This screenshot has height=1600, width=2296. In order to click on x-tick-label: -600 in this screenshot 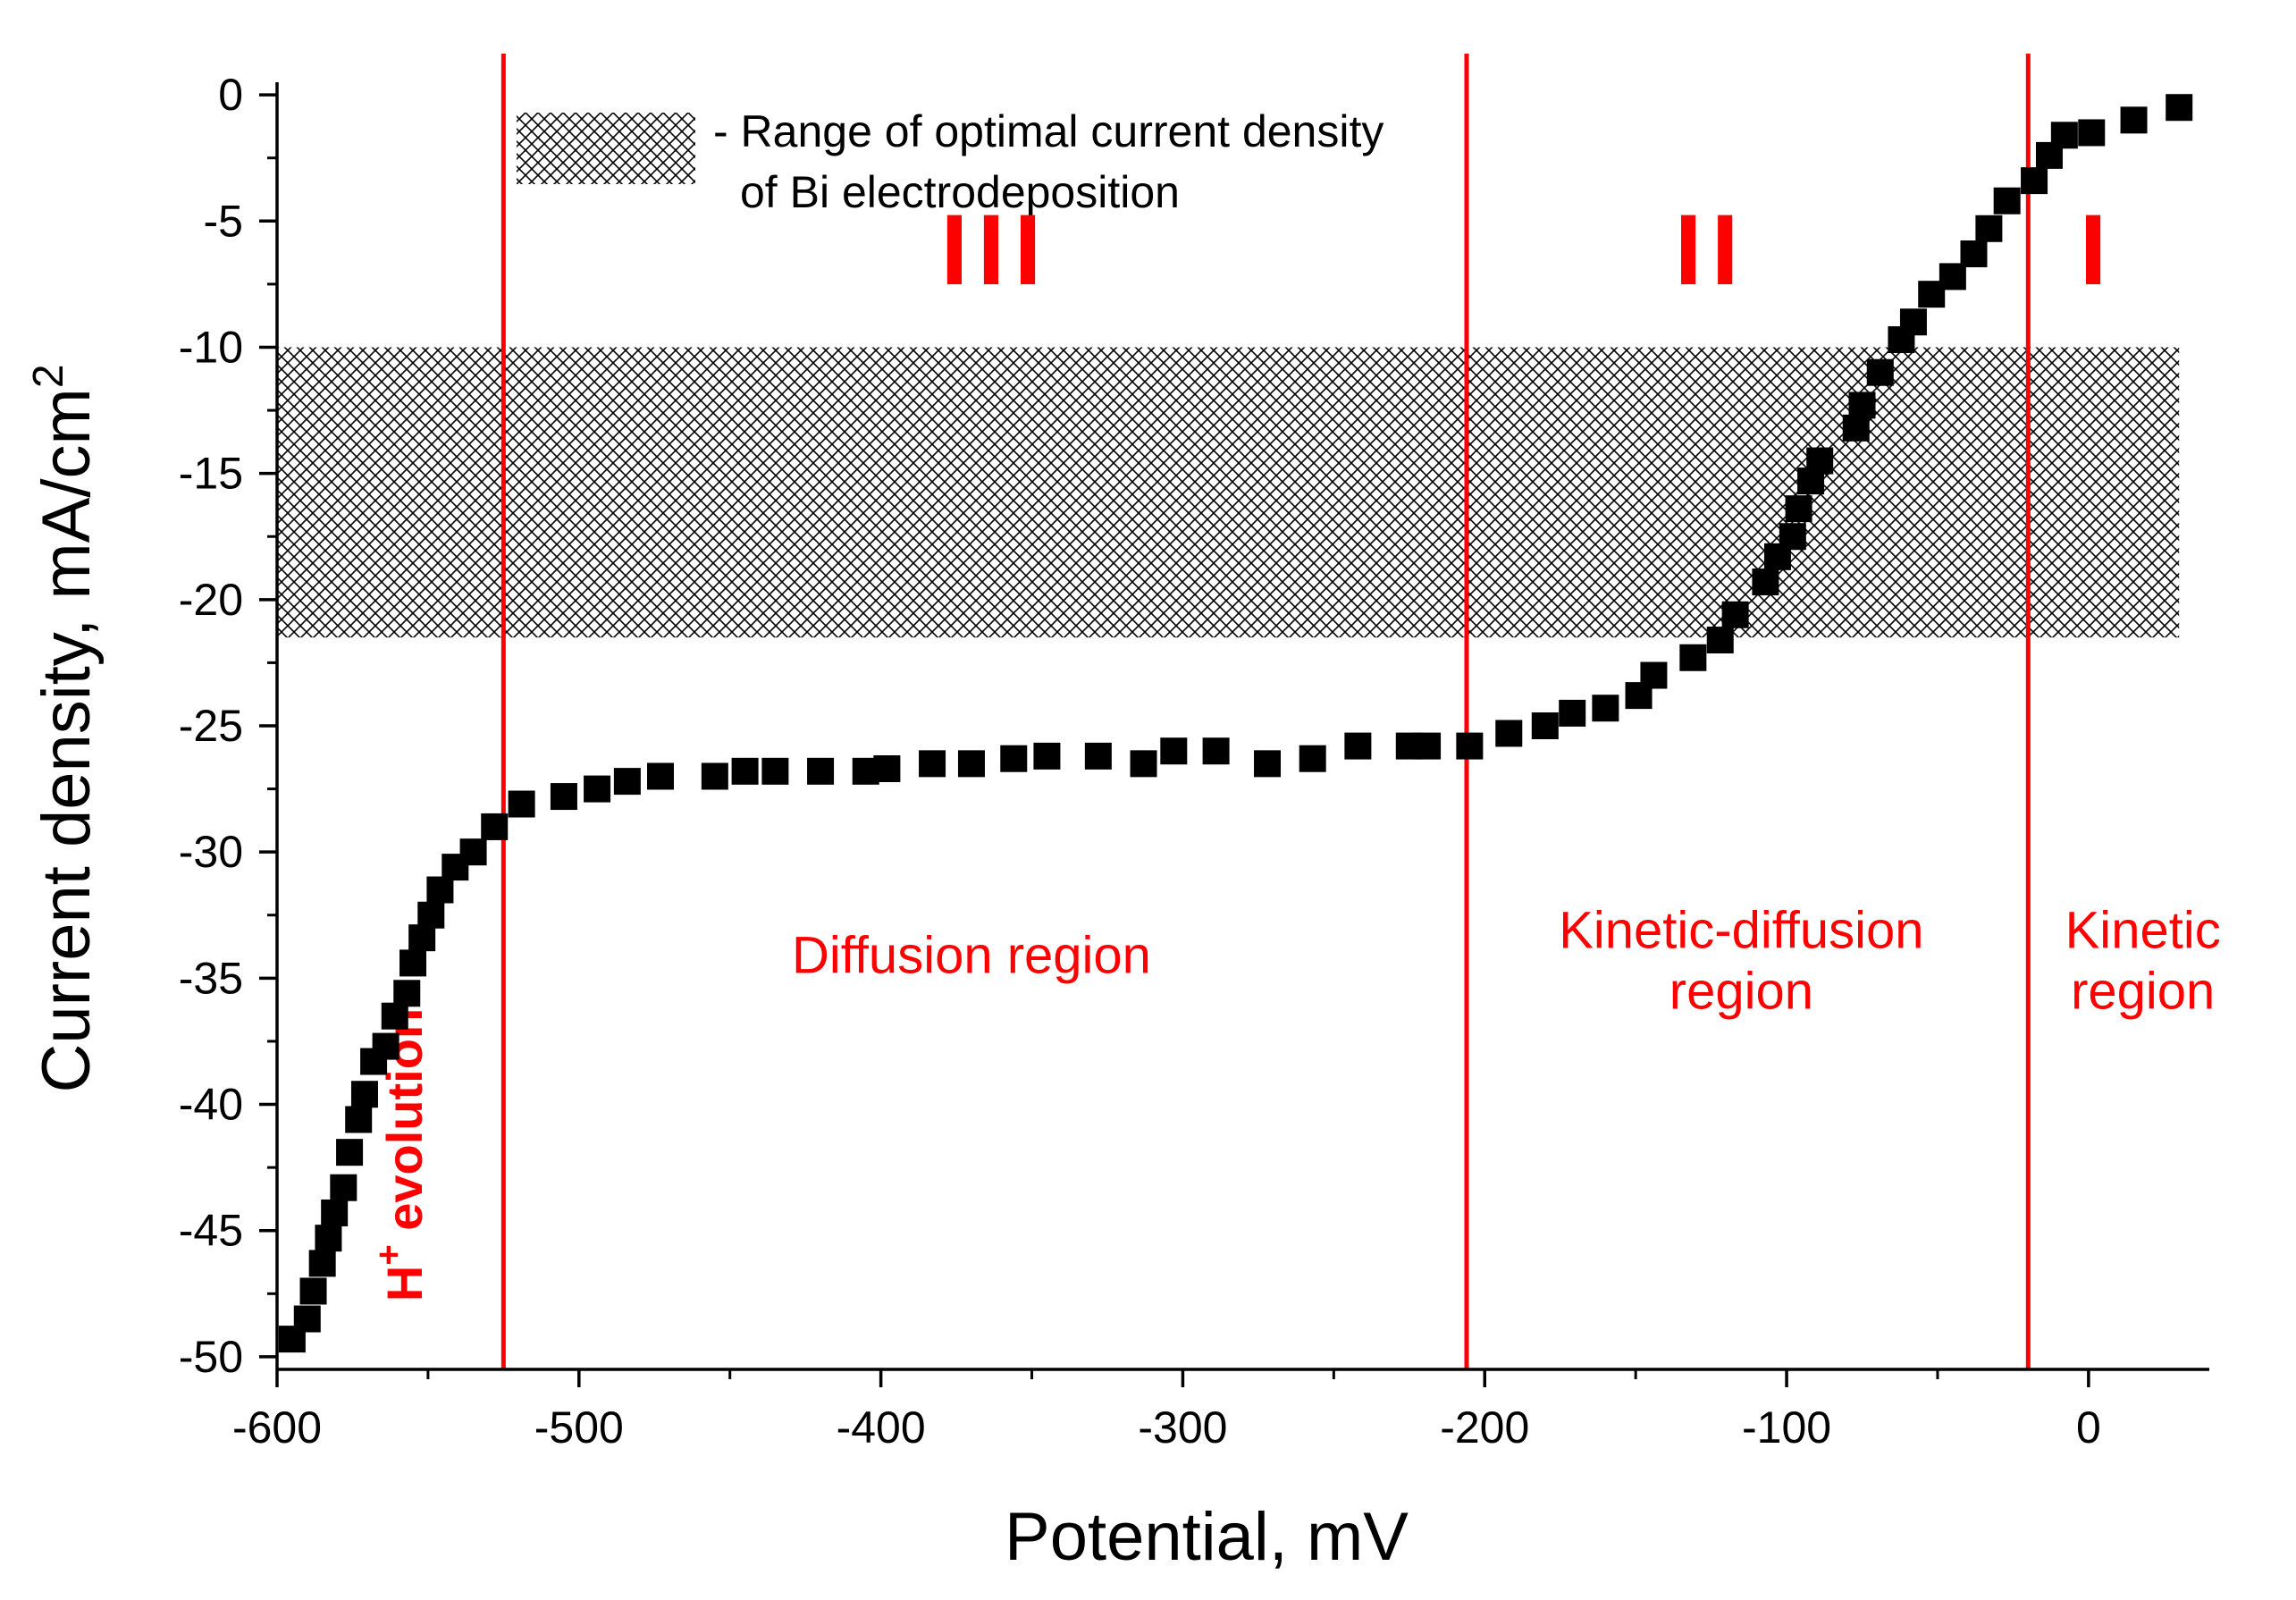, I will do `click(277, 1427)`.